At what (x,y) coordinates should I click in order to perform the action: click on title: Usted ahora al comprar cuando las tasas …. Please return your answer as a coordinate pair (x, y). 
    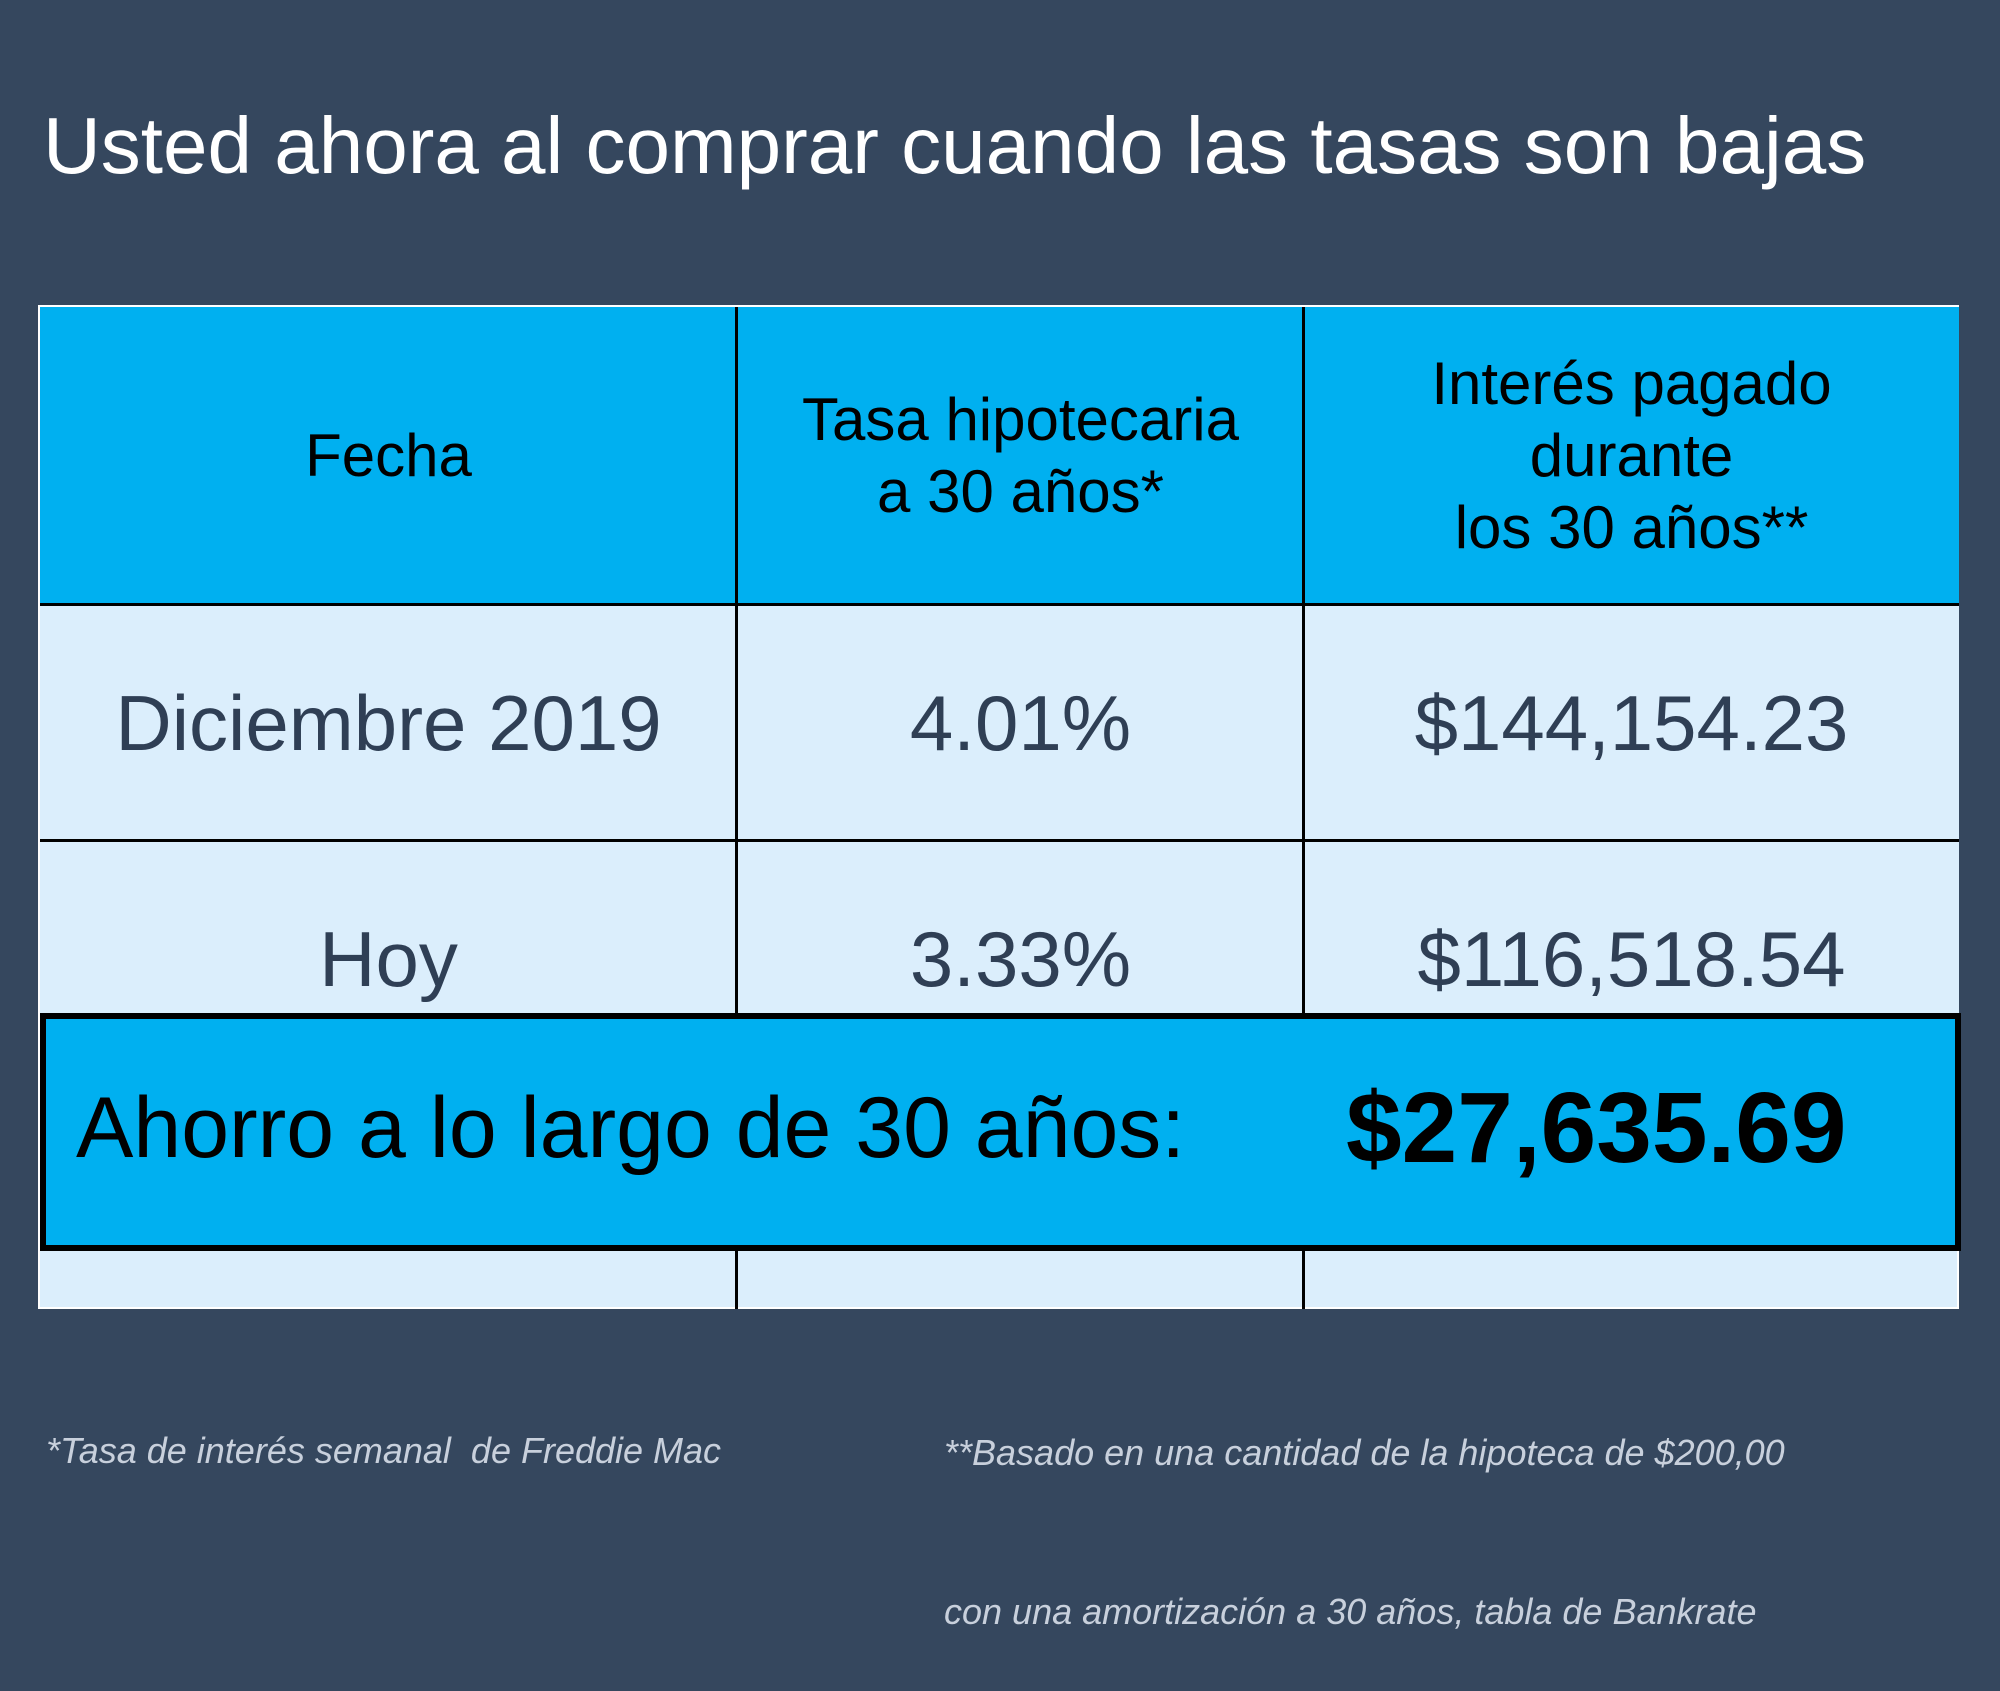
    Looking at the image, I should click on (955, 145).